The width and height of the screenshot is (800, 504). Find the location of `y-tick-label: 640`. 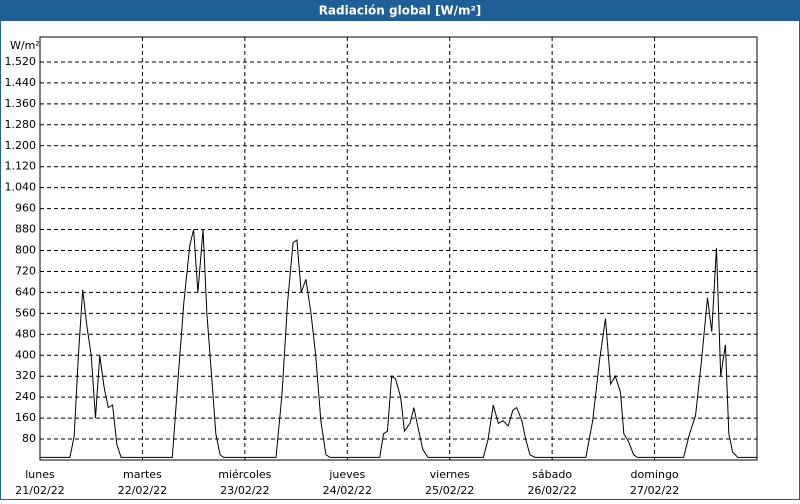

y-tick-label: 640 is located at coordinates (25, 291).